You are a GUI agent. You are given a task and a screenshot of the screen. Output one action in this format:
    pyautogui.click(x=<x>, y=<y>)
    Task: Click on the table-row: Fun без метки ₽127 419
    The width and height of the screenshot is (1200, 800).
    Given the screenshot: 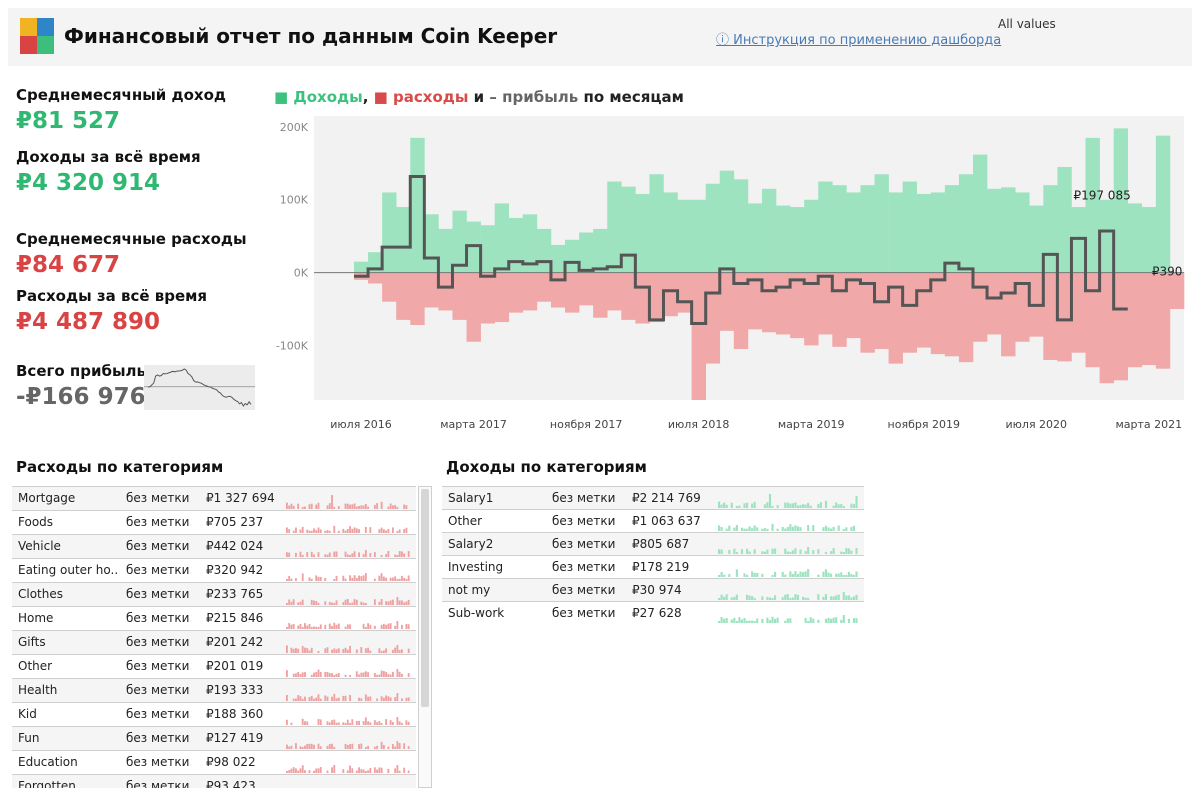 What is the action you would take?
    pyautogui.click(x=214, y=738)
    